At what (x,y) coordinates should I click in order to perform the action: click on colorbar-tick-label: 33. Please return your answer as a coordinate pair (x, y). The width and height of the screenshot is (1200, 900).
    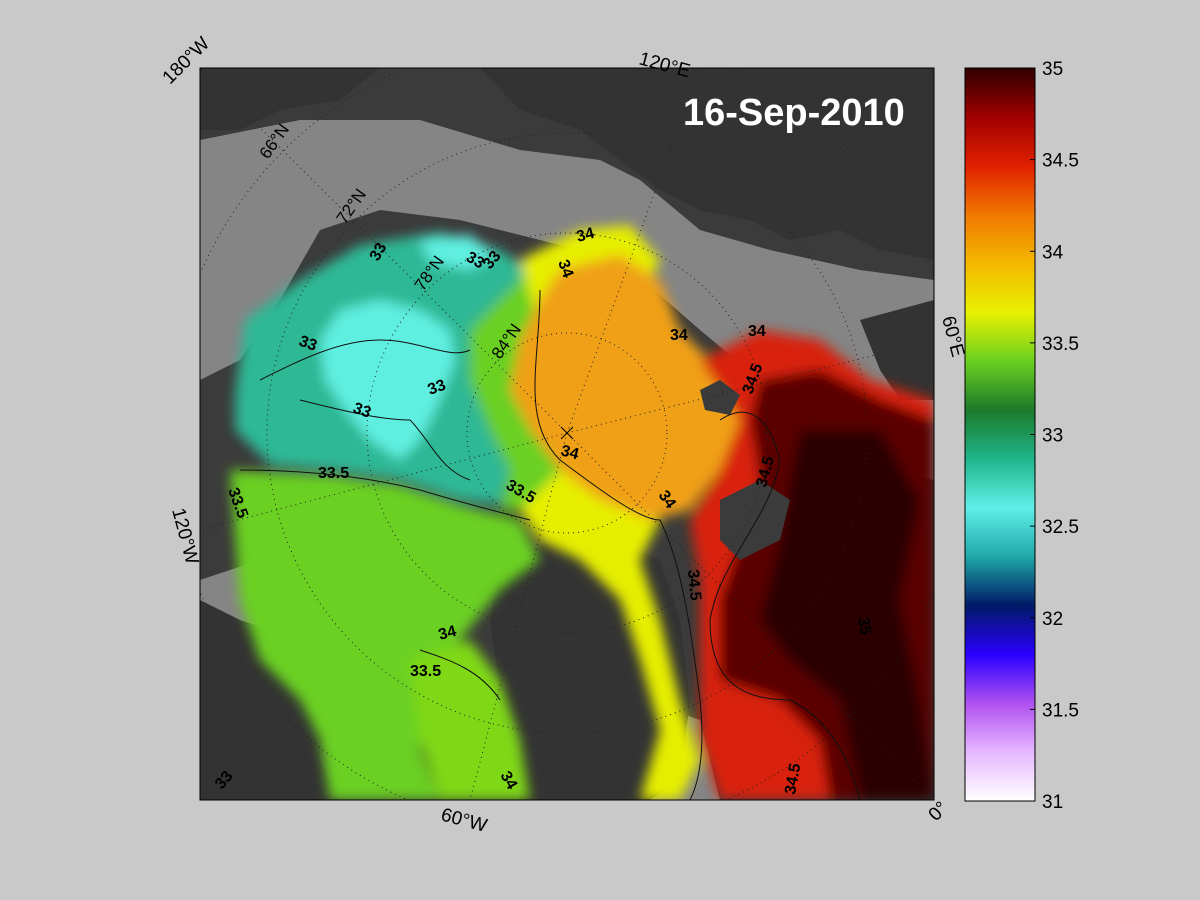
    Looking at the image, I should click on (1052, 436).